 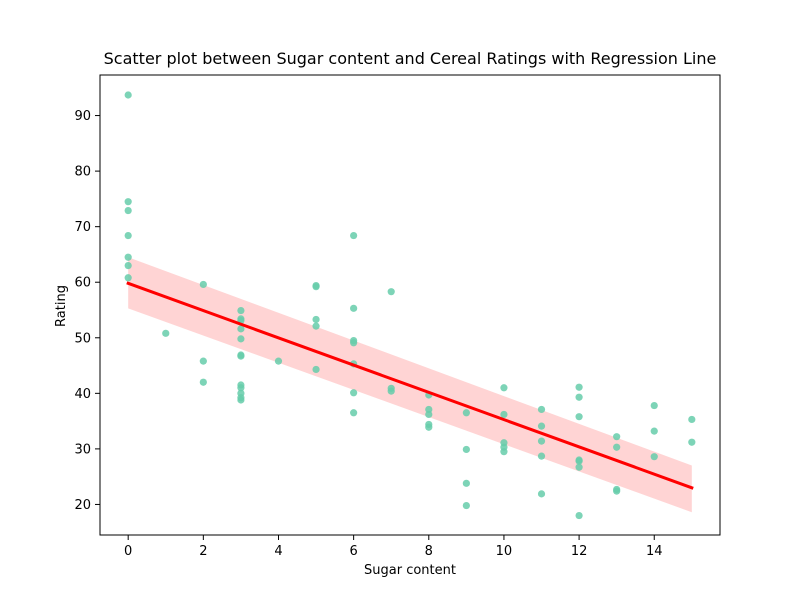 What do you see at coordinates (410, 570) in the screenshot?
I see `x-axis-label: Sugar content` at bounding box center [410, 570].